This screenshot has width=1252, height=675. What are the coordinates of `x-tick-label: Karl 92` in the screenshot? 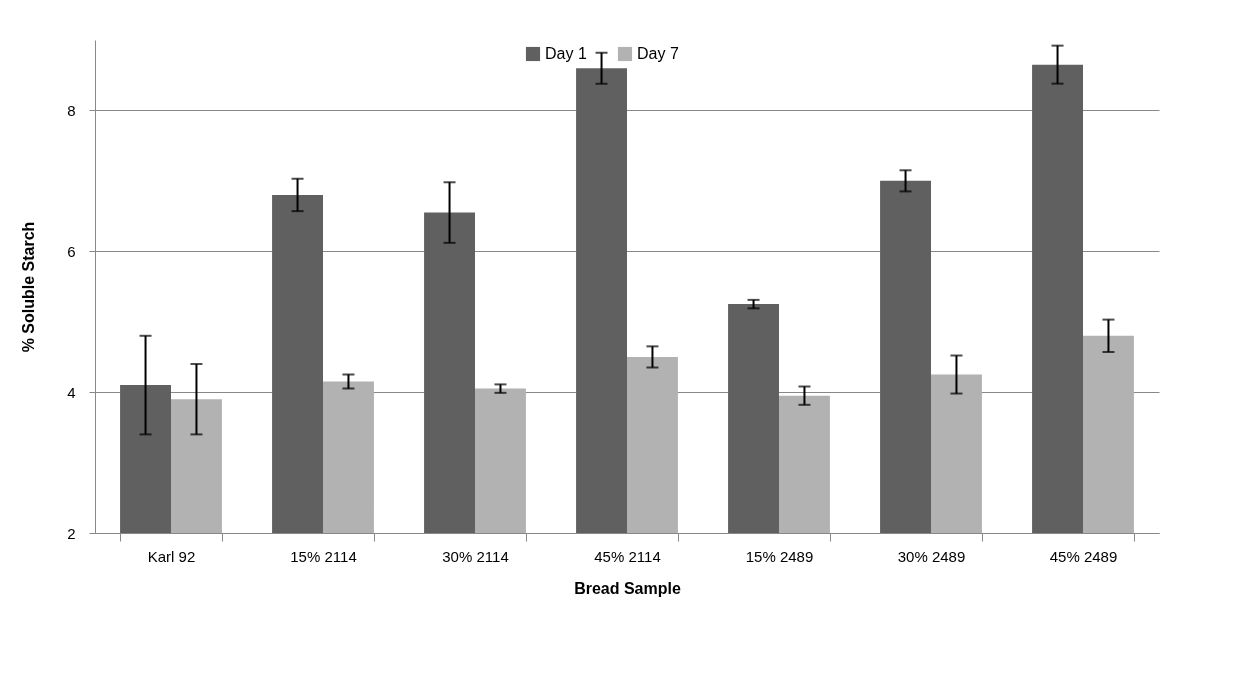 It's located at (171, 556).